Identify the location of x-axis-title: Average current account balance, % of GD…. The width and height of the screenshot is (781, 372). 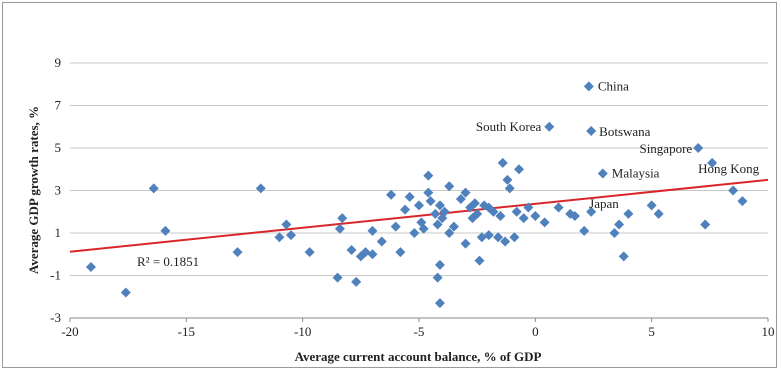
(418, 356).